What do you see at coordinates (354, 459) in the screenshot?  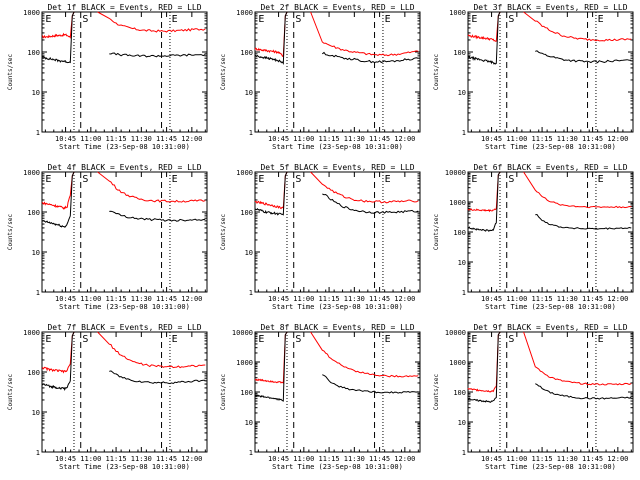 I see `x-tick-label: 11:30` at bounding box center [354, 459].